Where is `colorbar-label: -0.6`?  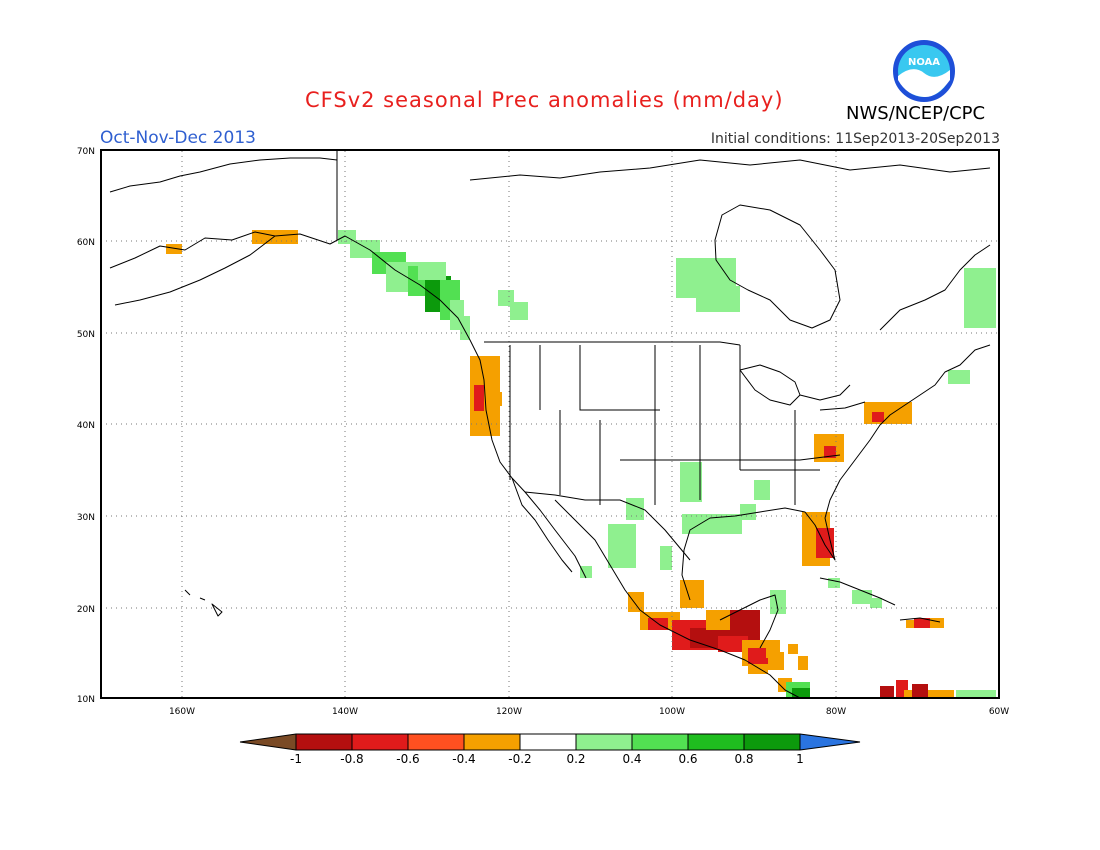
colorbar-label: -0.6 is located at coordinates (407, 759).